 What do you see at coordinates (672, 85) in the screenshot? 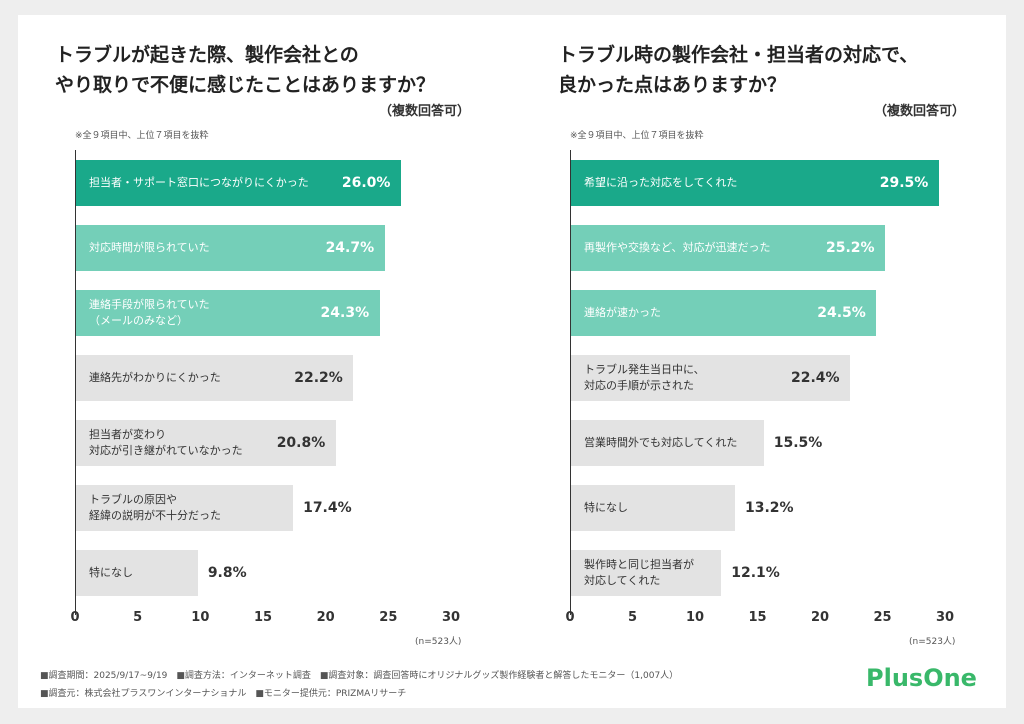
I see `chart-title: 良かった点はありますか？` at bounding box center [672, 85].